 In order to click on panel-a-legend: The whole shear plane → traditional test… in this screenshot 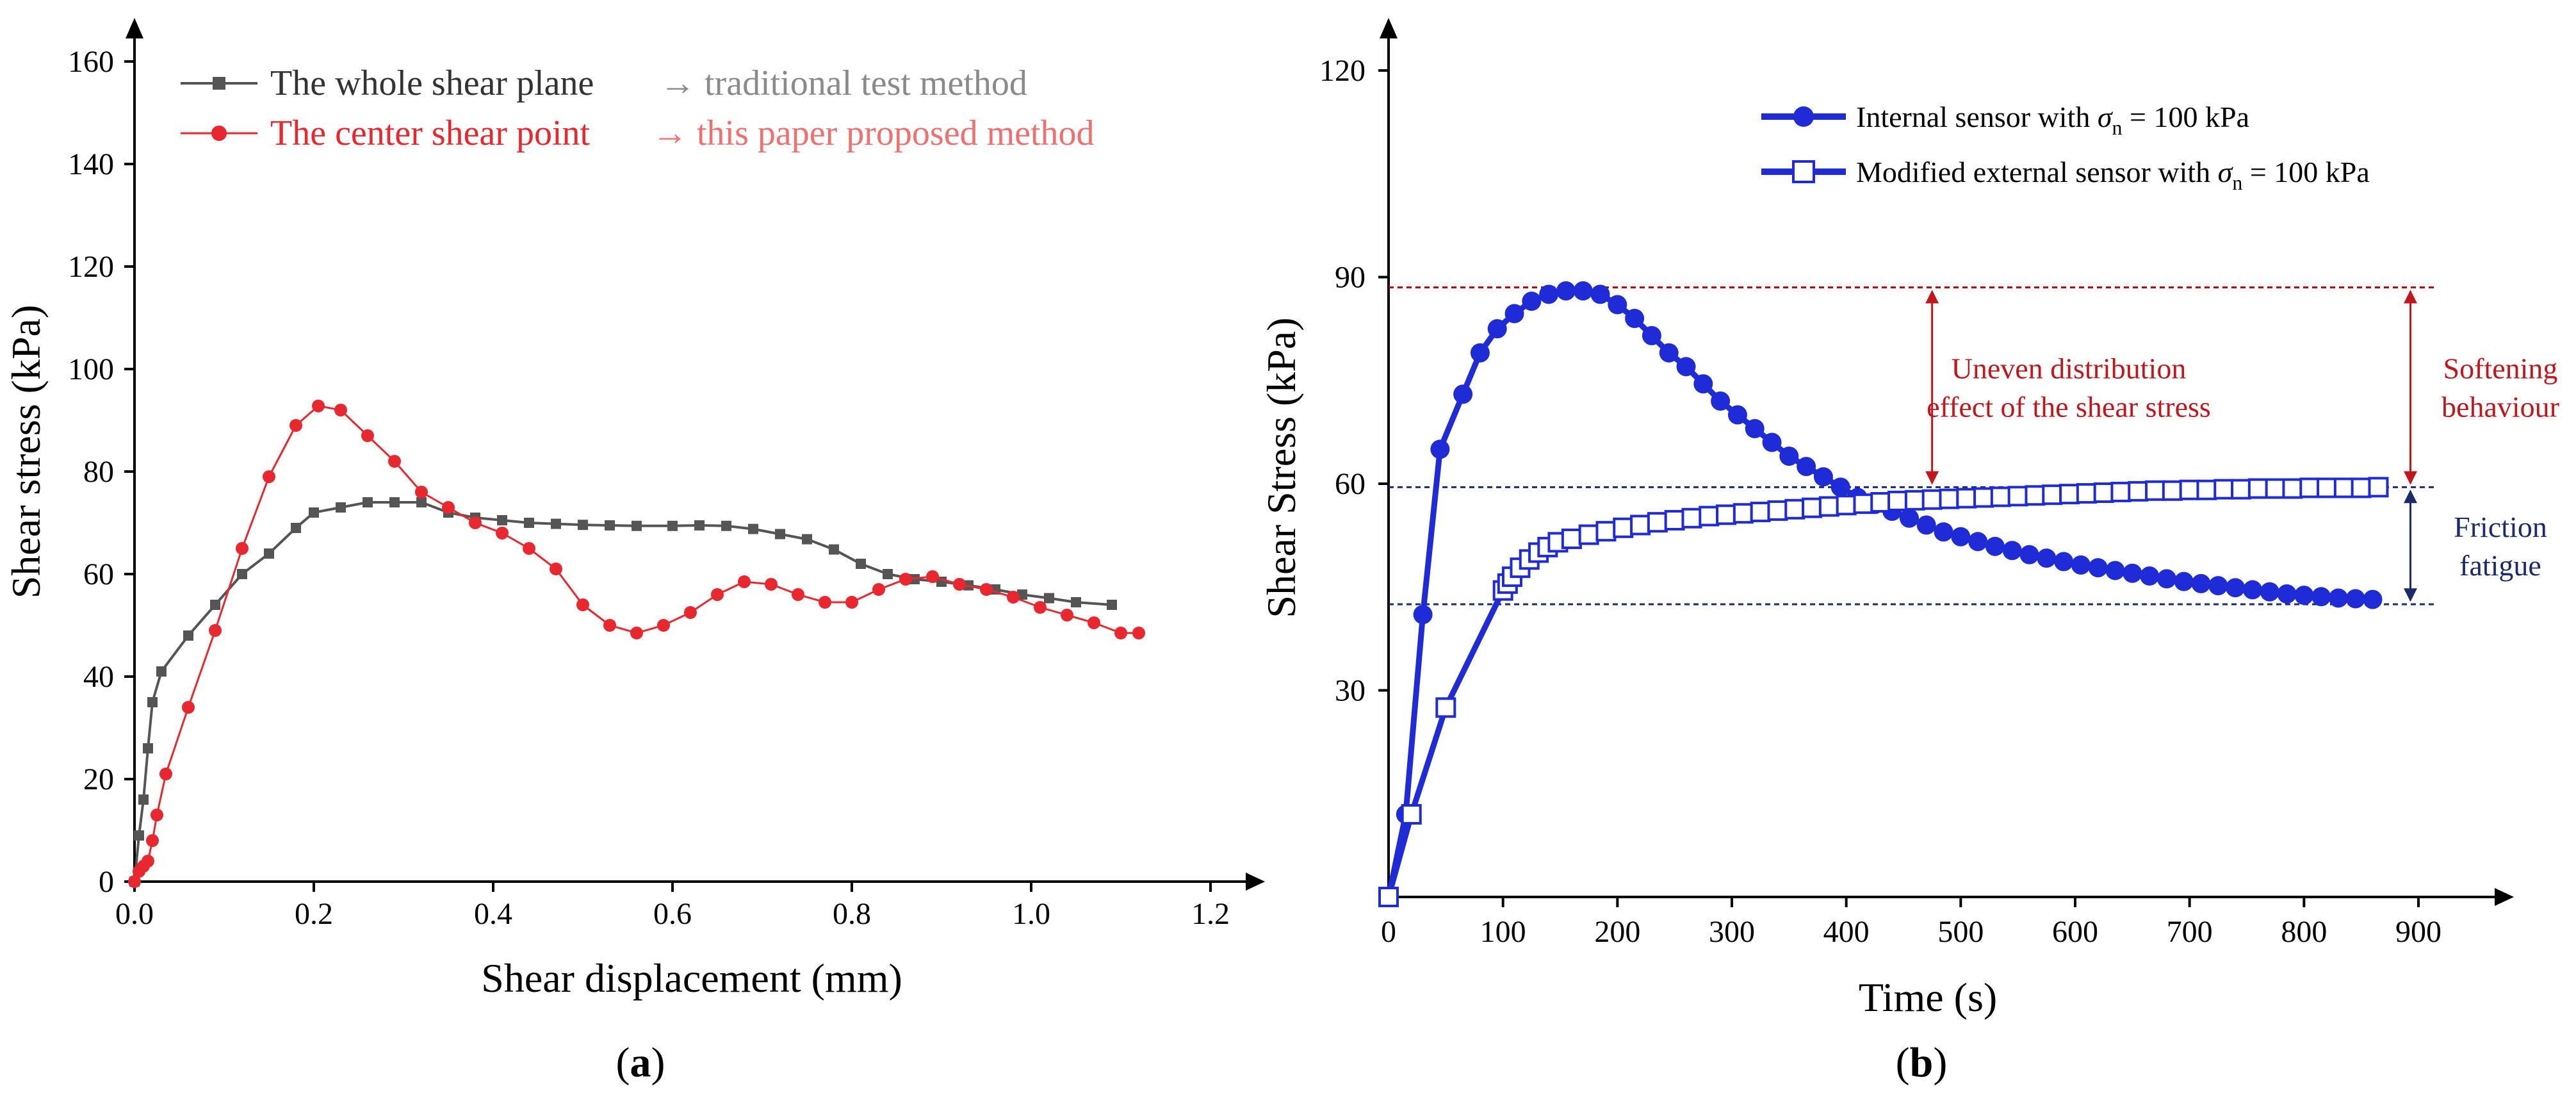, I will do `click(638, 108)`.